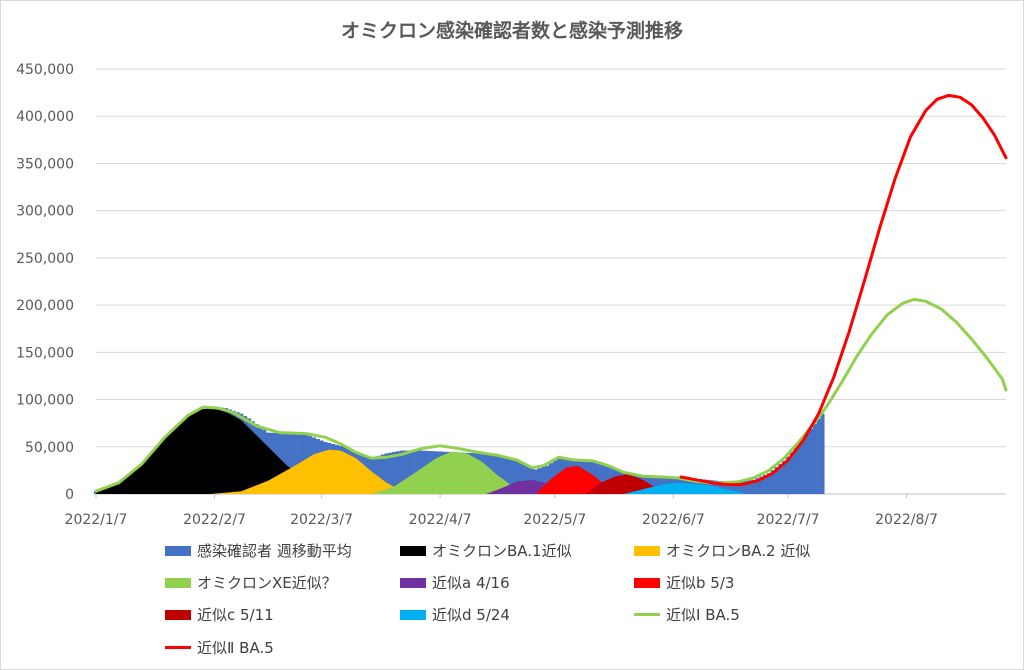  What do you see at coordinates (450, 472) in the screenshot?
I see `area-92d050` at bounding box center [450, 472].